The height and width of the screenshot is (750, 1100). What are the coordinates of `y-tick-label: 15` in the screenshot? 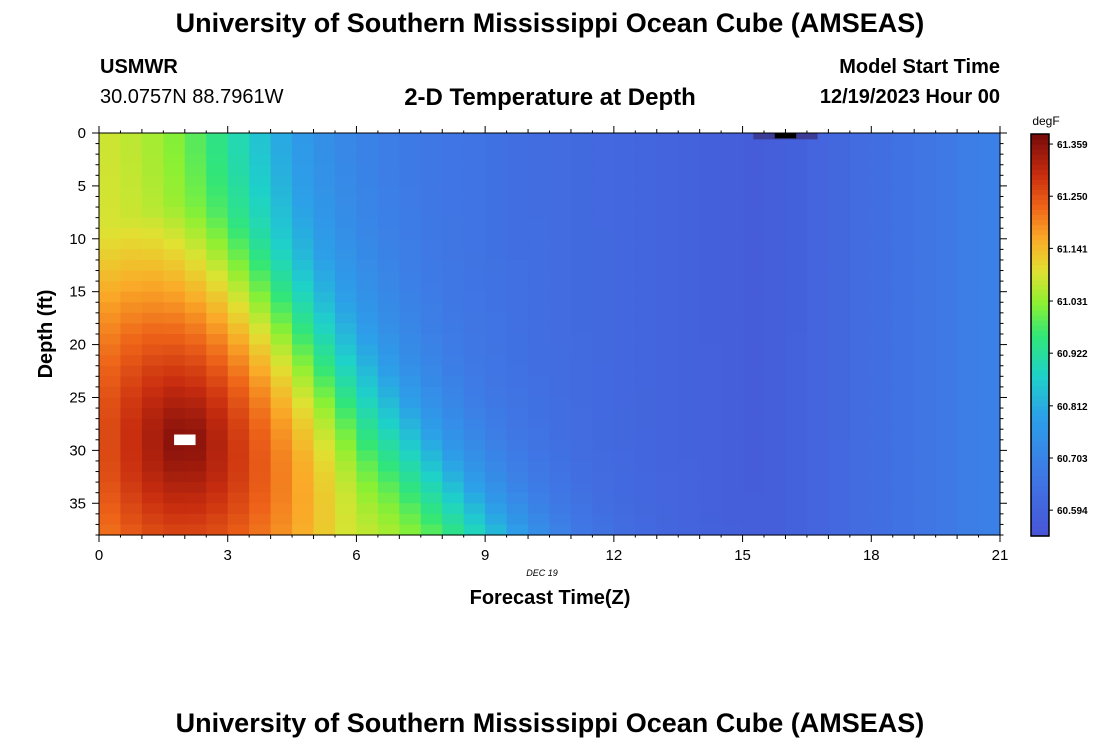 It's located at (77, 292).